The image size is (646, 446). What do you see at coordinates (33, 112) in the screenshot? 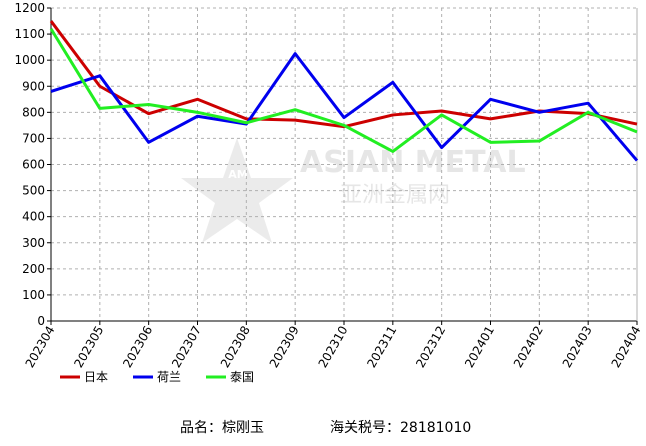
I see `y-tick-label: 800` at bounding box center [33, 112].